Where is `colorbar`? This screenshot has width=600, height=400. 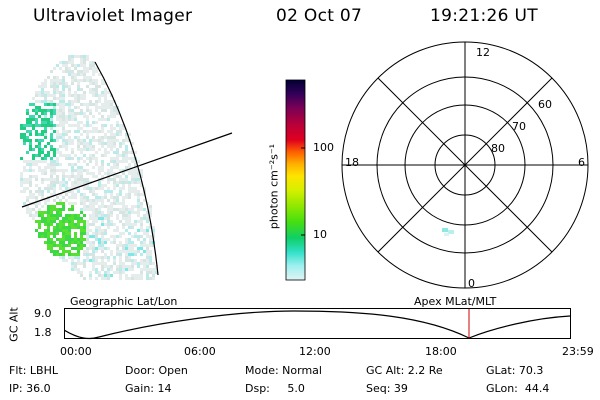 colorbar is located at coordinates (295, 180).